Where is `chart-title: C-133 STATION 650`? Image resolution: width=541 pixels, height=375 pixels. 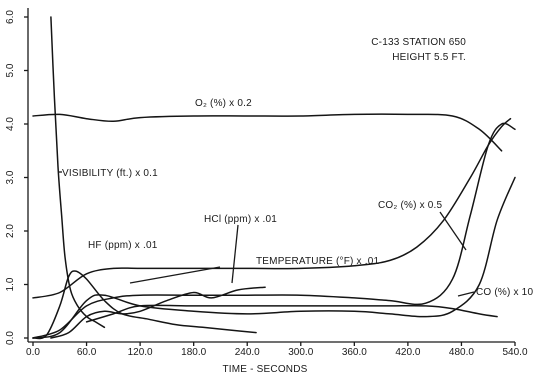
chart-title: C-133 STATION 650 is located at coordinates (418, 42).